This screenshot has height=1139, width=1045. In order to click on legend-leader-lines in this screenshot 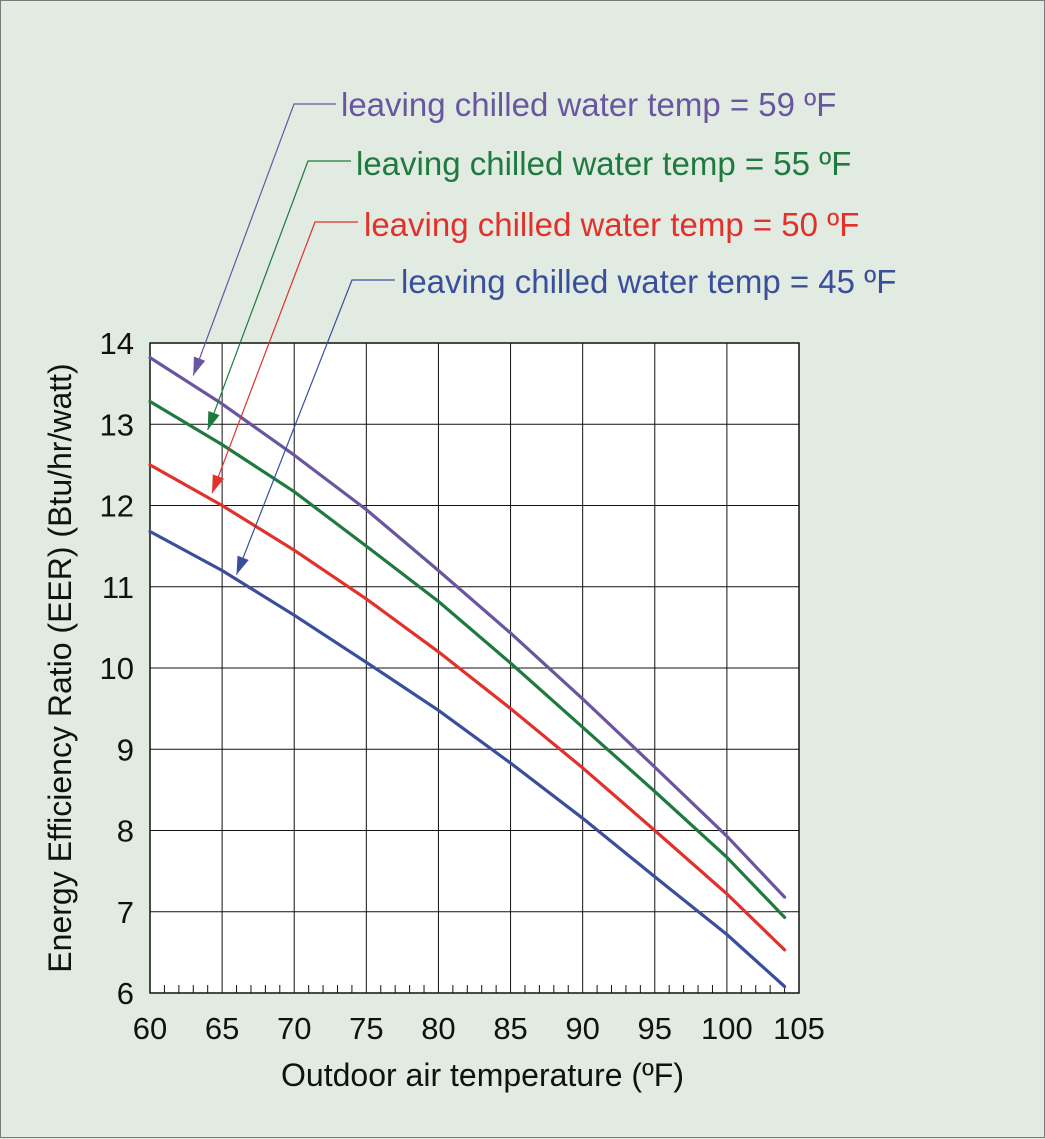, I will do `click(293, 339)`.